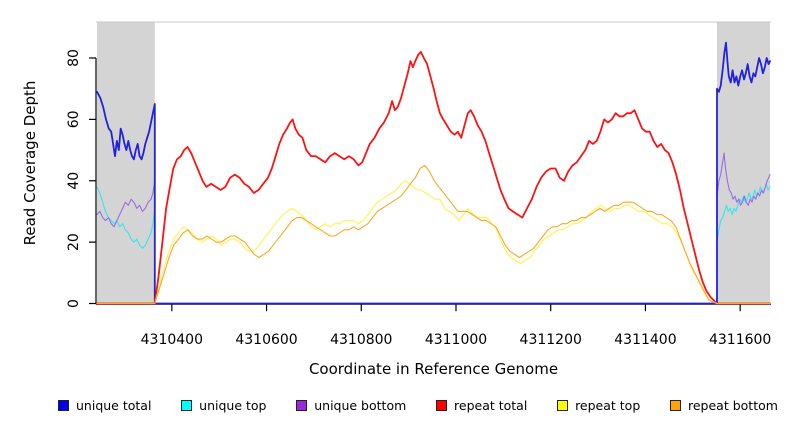 The height and width of the screenshot is (432, 792). Describe the element at coordinates (608, 405) in the screenshot. I see `legend-label: repeat top` at that location.